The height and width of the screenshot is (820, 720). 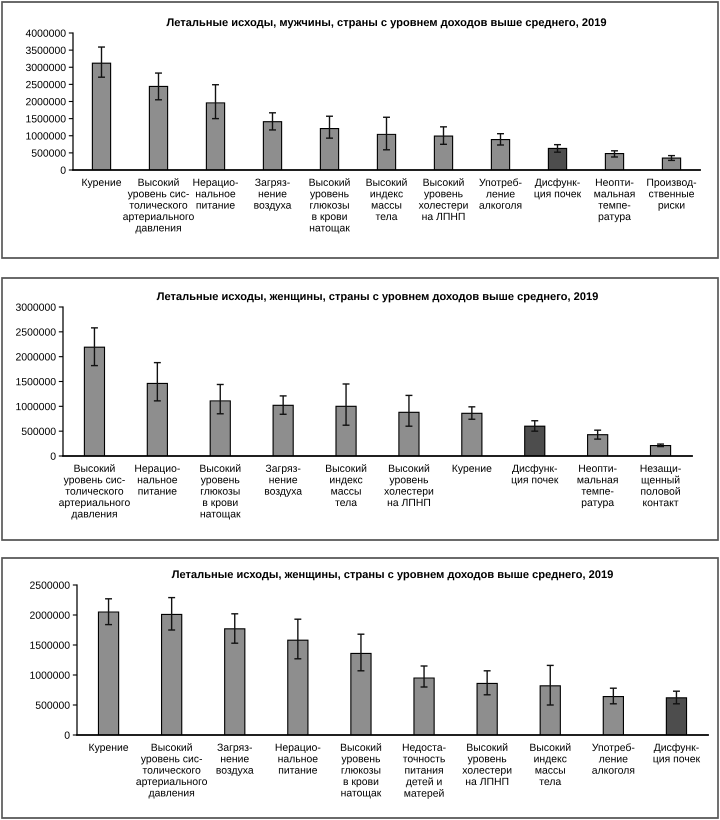 I want to click on x-tick-label: Недоста- точность питания детей и матерей, so click(x=424, y=771).